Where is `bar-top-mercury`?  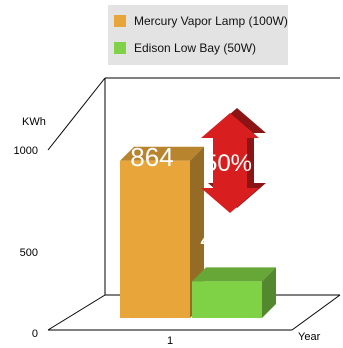 bar-top-mercury is located at coordinates (162, 153).